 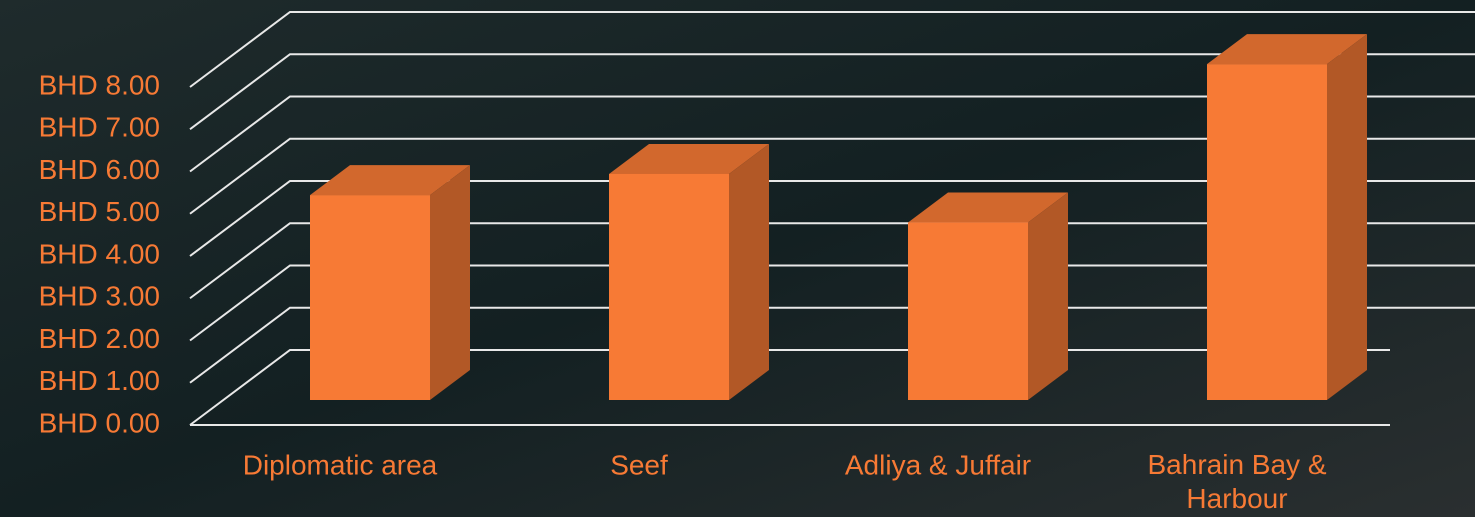 I want to click on y-tick-label: BHD 1.00, so click(x=99, y=380).